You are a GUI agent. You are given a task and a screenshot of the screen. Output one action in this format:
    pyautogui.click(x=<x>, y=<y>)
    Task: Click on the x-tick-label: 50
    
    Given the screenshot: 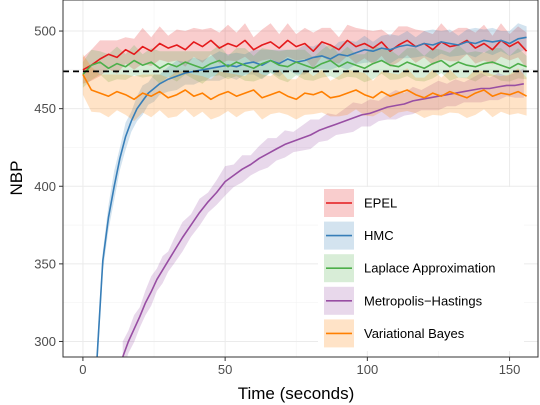 What is the action you would take?
    pyautogui.click(x=225, y=369)
    